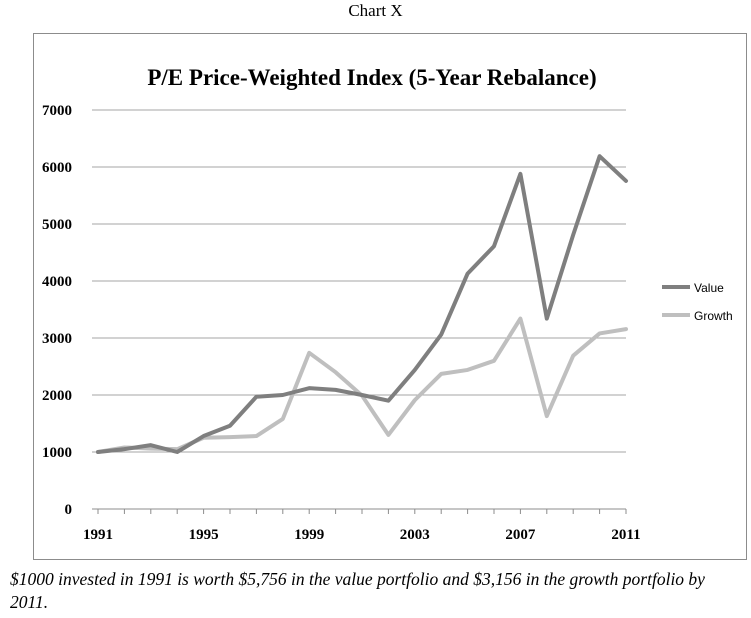  What do you see at coordinates (709, 288) in the screenshot?
I see `legend-label-value: Value` at bounding box center [709, 288].